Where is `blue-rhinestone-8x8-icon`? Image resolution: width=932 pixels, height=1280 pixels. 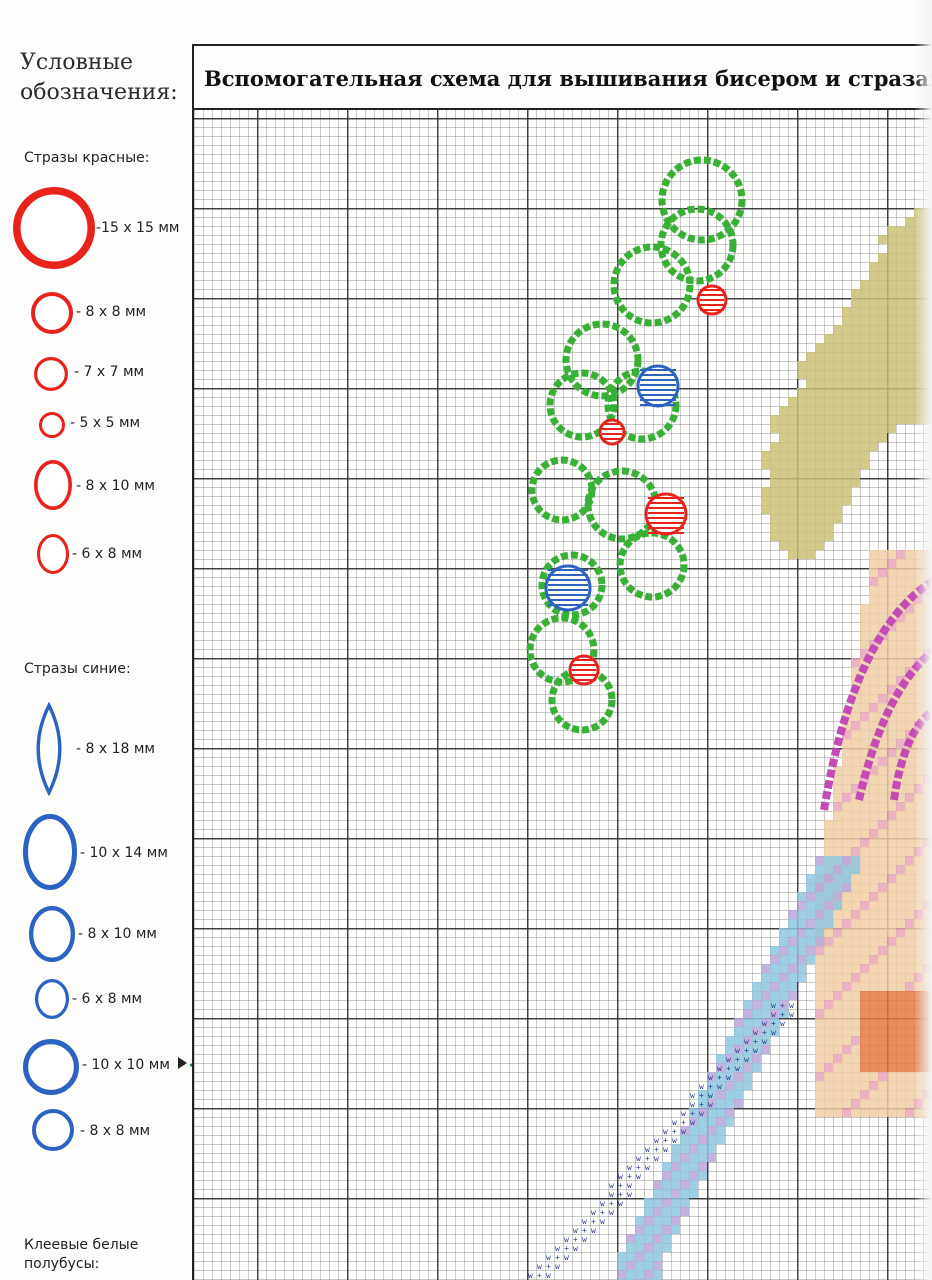
blue-rhinestone-8x8-icon is located at coordinates (53, 1130).